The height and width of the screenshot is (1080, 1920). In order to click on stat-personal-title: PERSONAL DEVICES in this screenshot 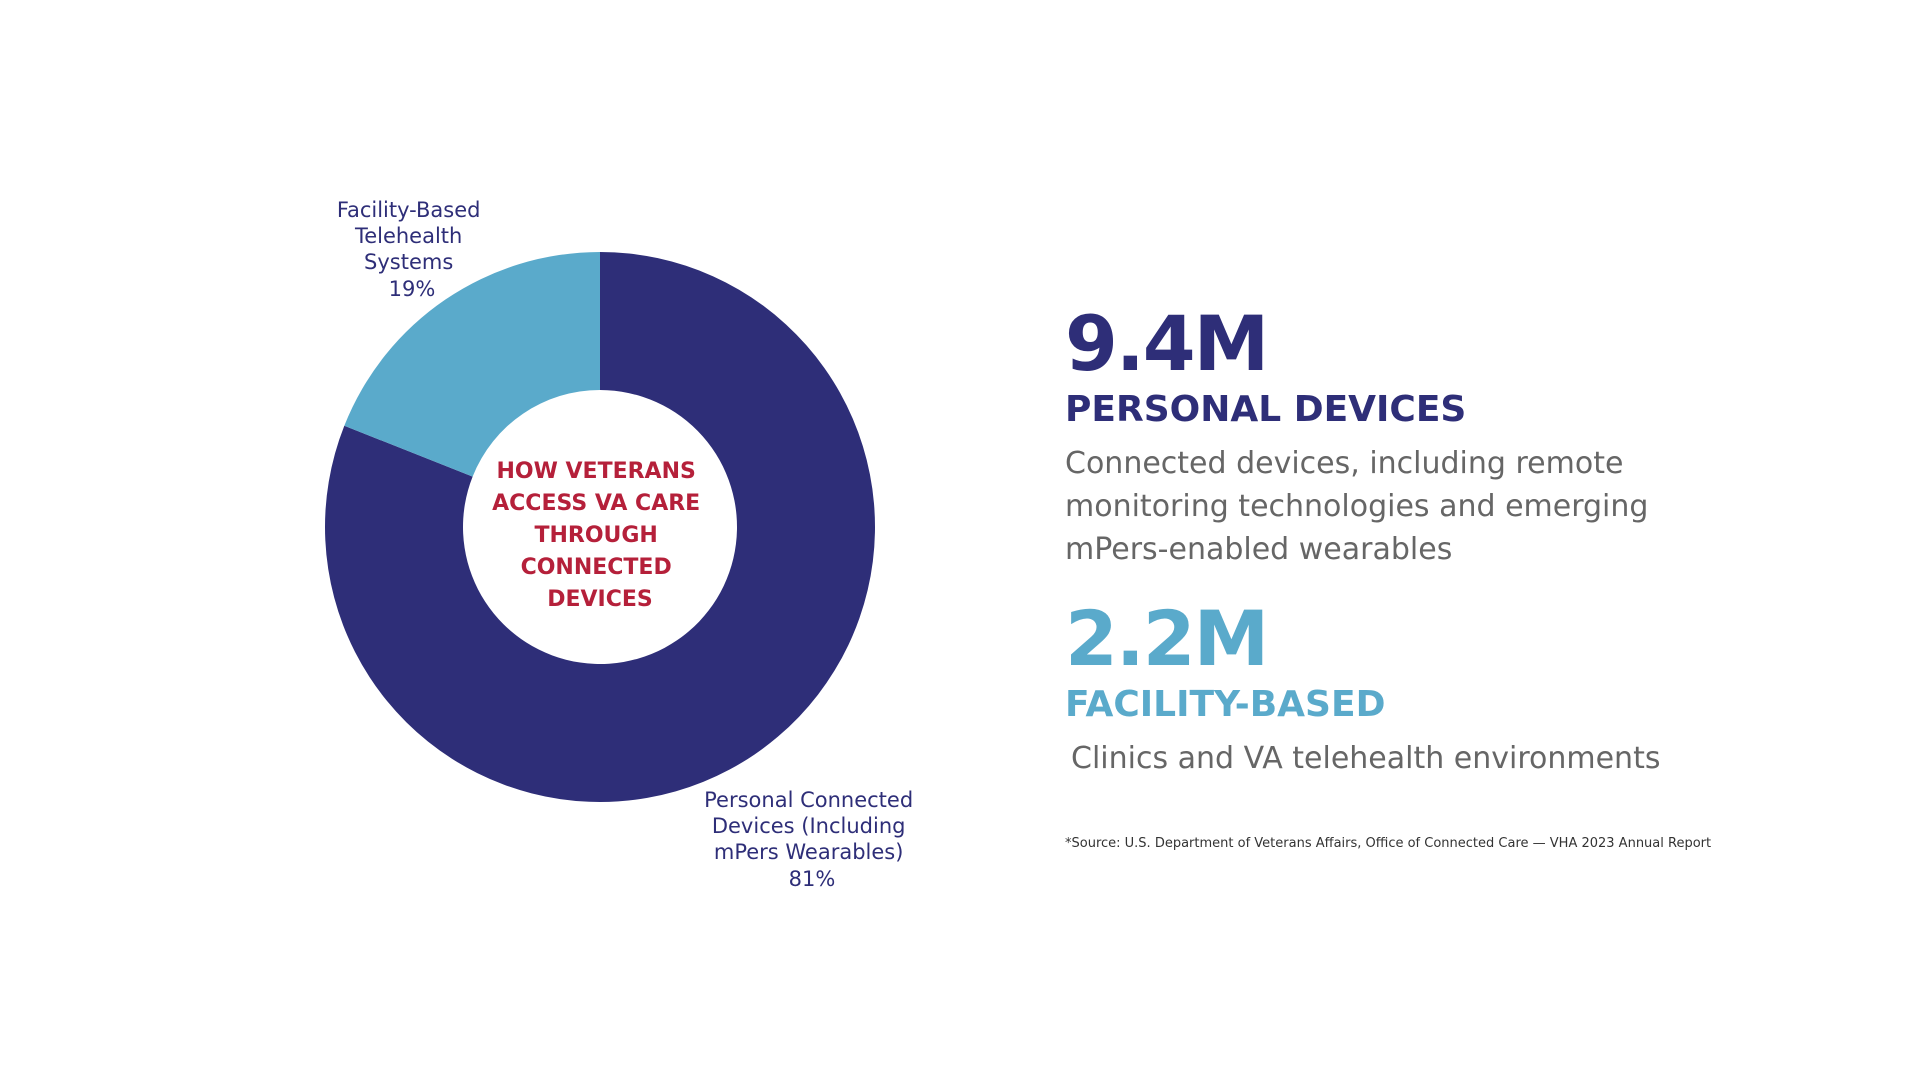, I will do `click(1266, 409)`.